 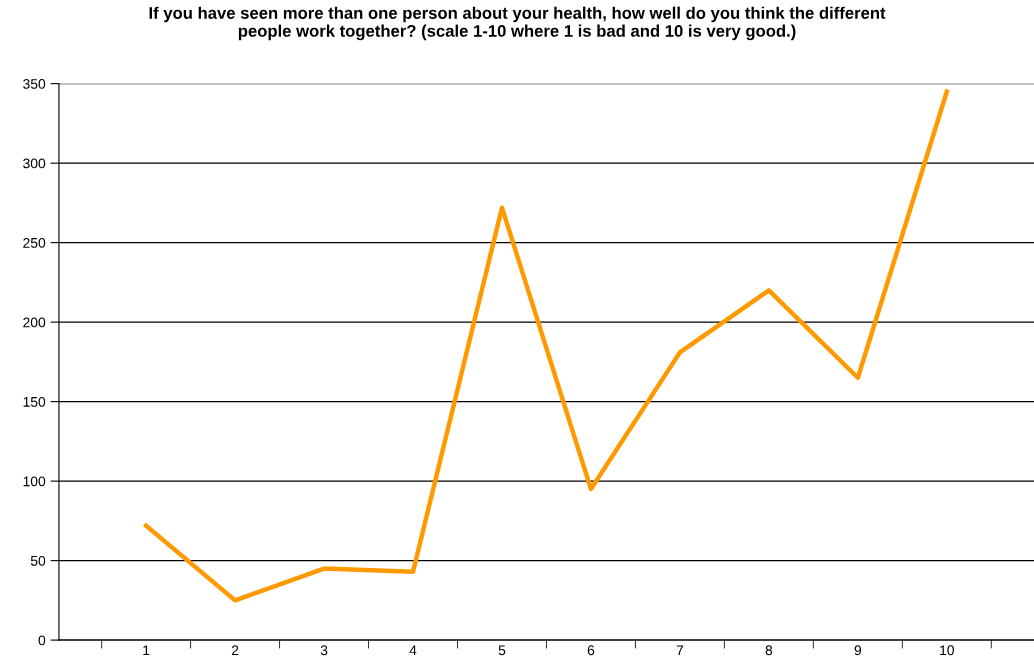 What do you see at coordinates (38, 560) in the screenshot?
I see `y-tick-label: 50` at bounding box center [38, 560].